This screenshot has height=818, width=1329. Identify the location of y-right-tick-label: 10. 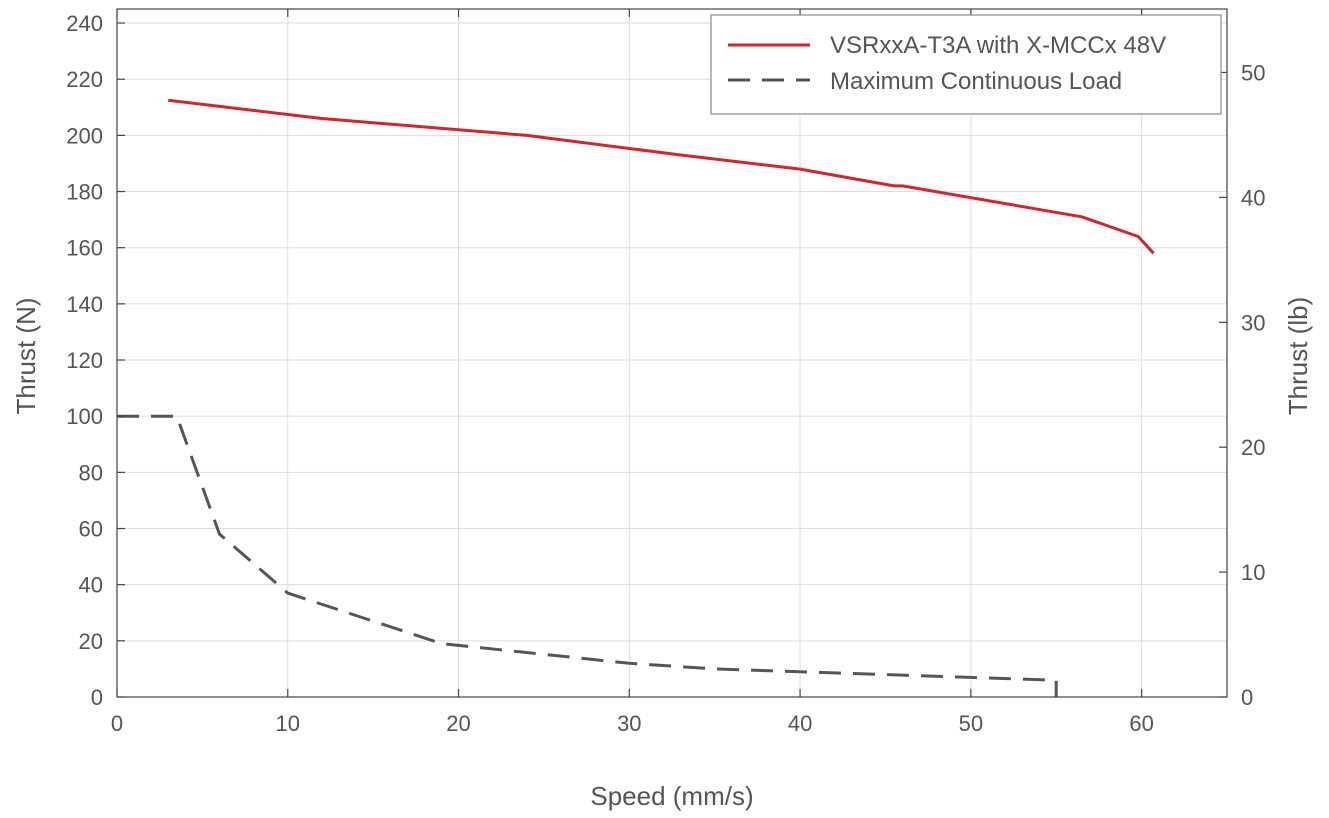
(1253, 572).